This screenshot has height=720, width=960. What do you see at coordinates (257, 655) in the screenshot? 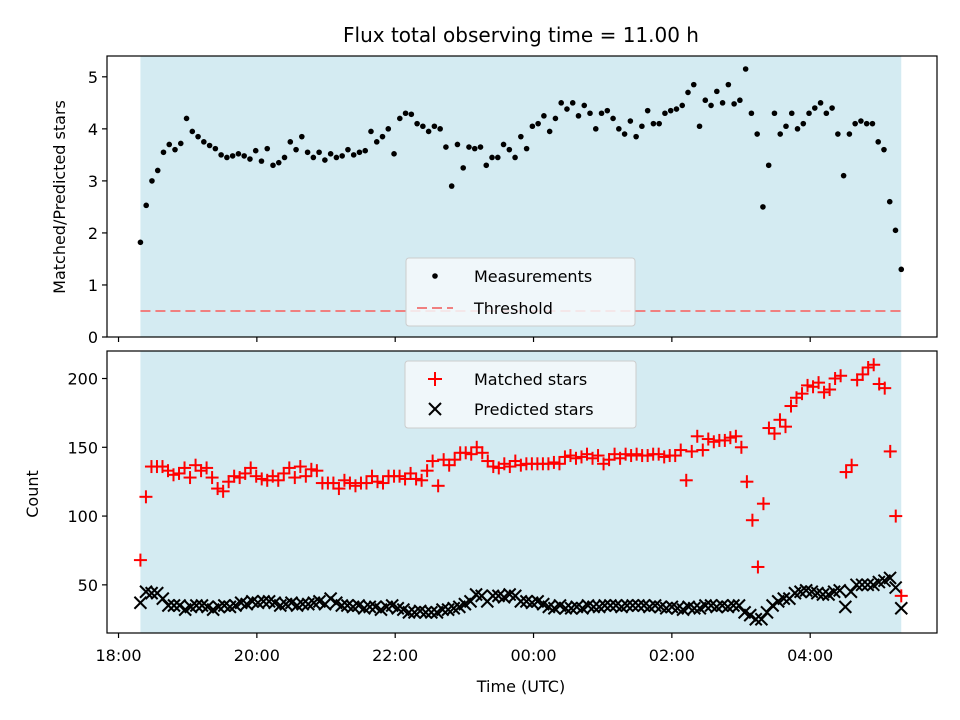
I see `x-tick-label: 20:00` at bounding box center [257, 655].